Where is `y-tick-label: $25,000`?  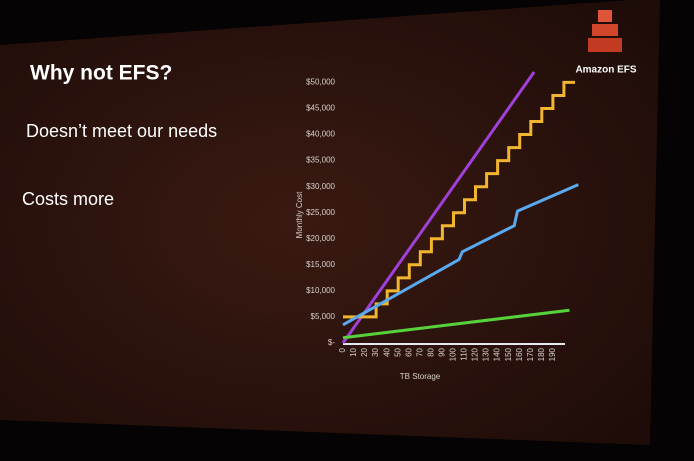 y-tick-label: $25,000 is located at coordinates (320, 212).